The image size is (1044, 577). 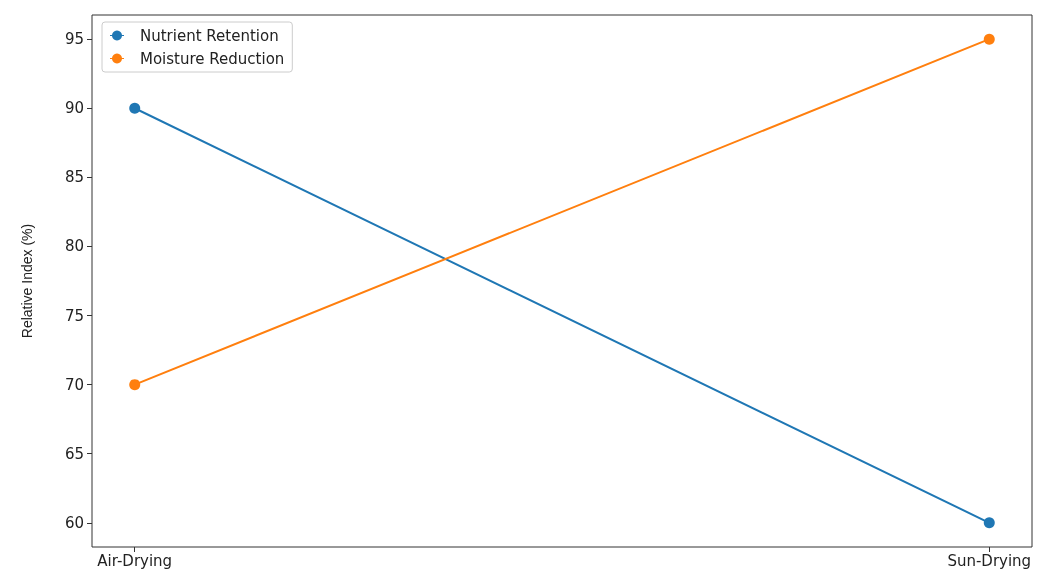 I want to click on y-tick-label: 70, so click(x=74, y=384).